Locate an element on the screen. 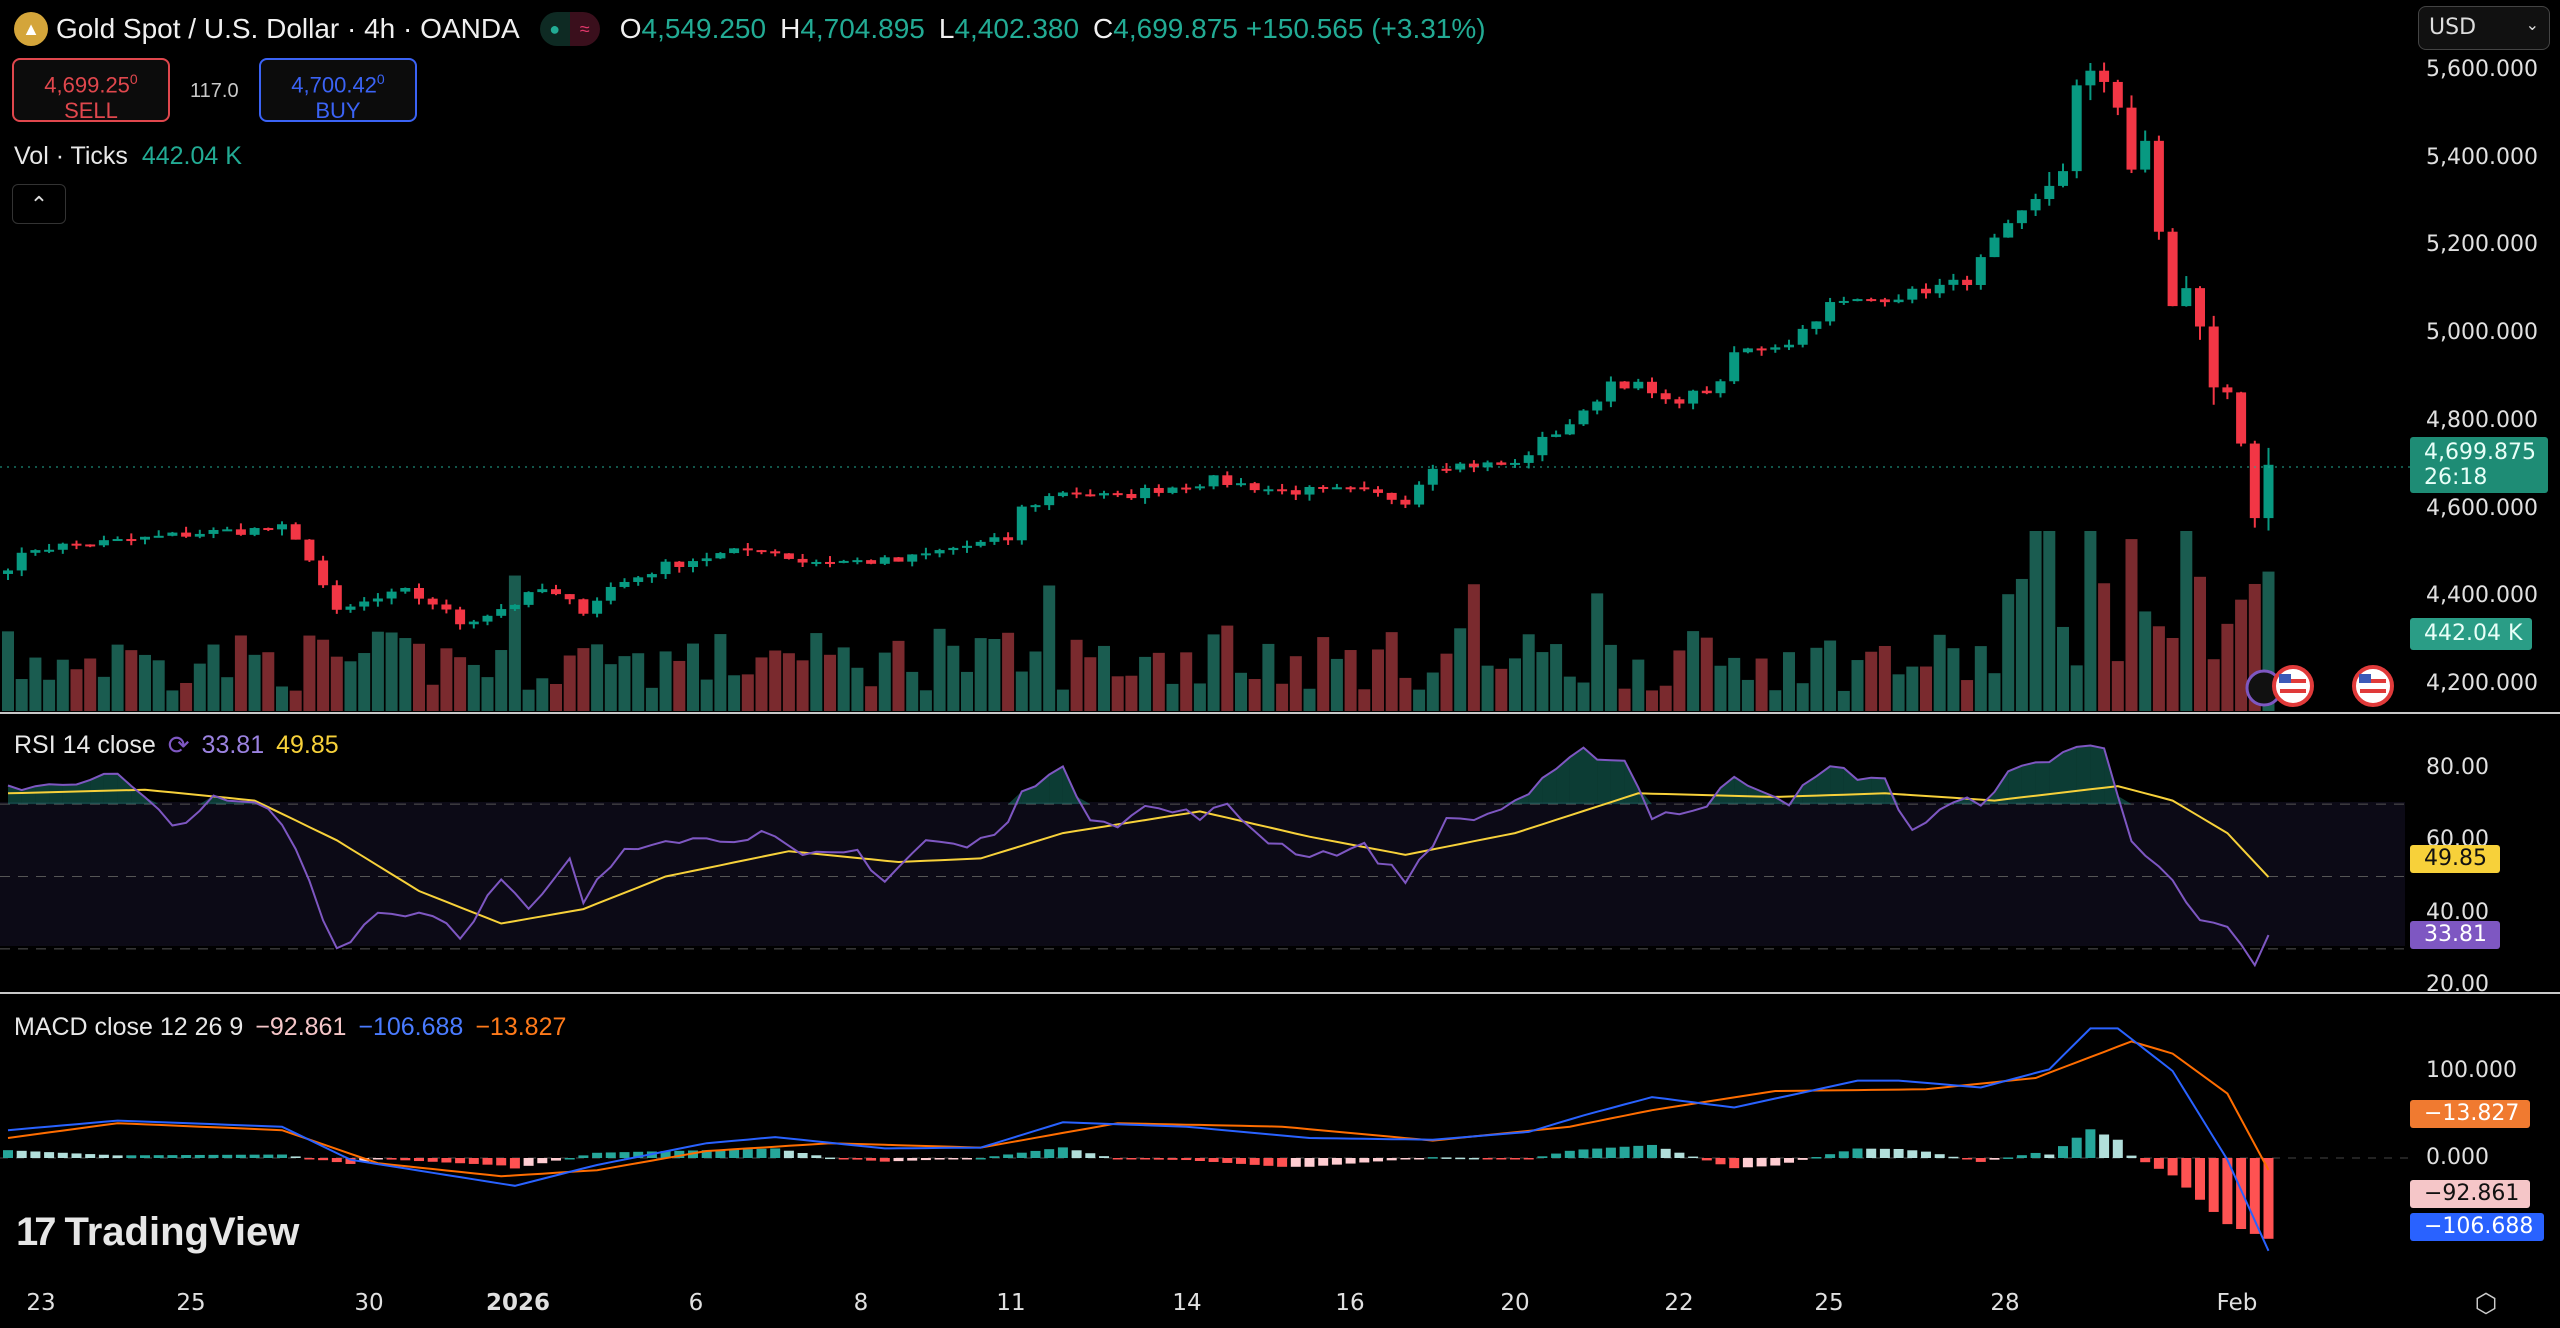 Image resolution: width=2560 pixels, height=1328 pixels. price-tick: 5,600.000 is located at coordinates (2482, 69).